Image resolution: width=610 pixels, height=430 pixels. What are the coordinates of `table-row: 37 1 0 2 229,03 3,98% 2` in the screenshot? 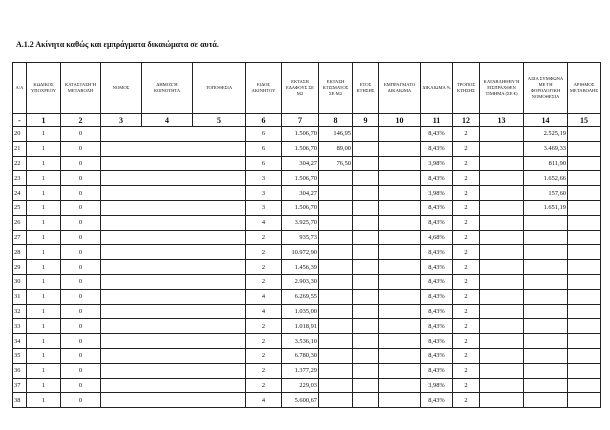 It's located at (306, 385).